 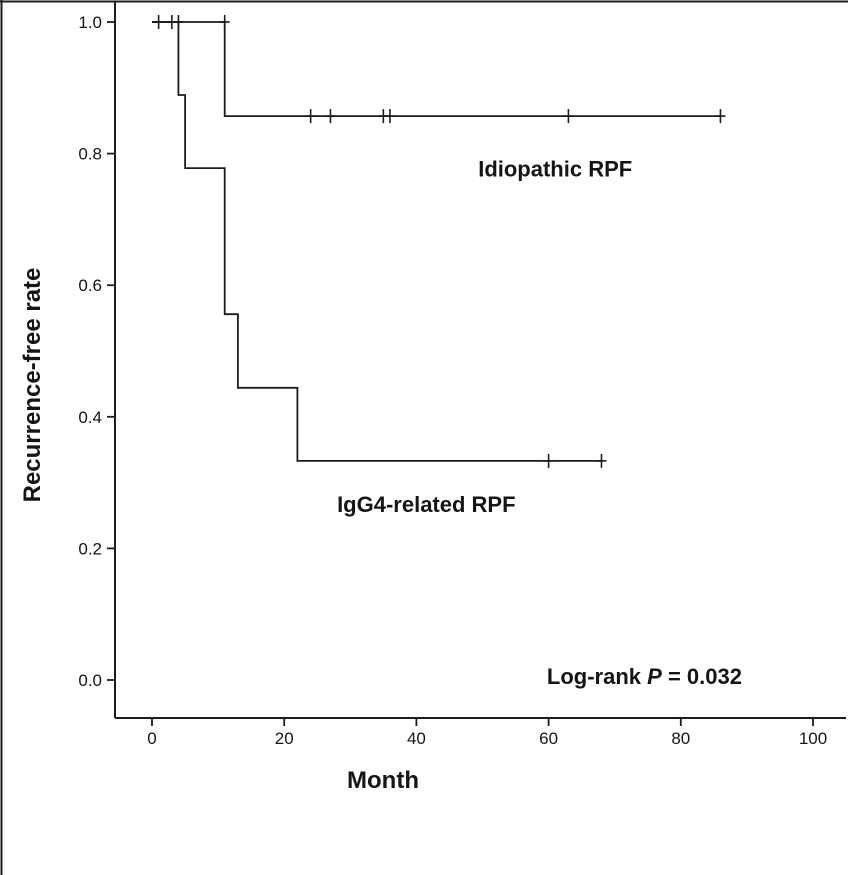 I want to click on y-tick-label: 0.4, so click(x=90, y=417).